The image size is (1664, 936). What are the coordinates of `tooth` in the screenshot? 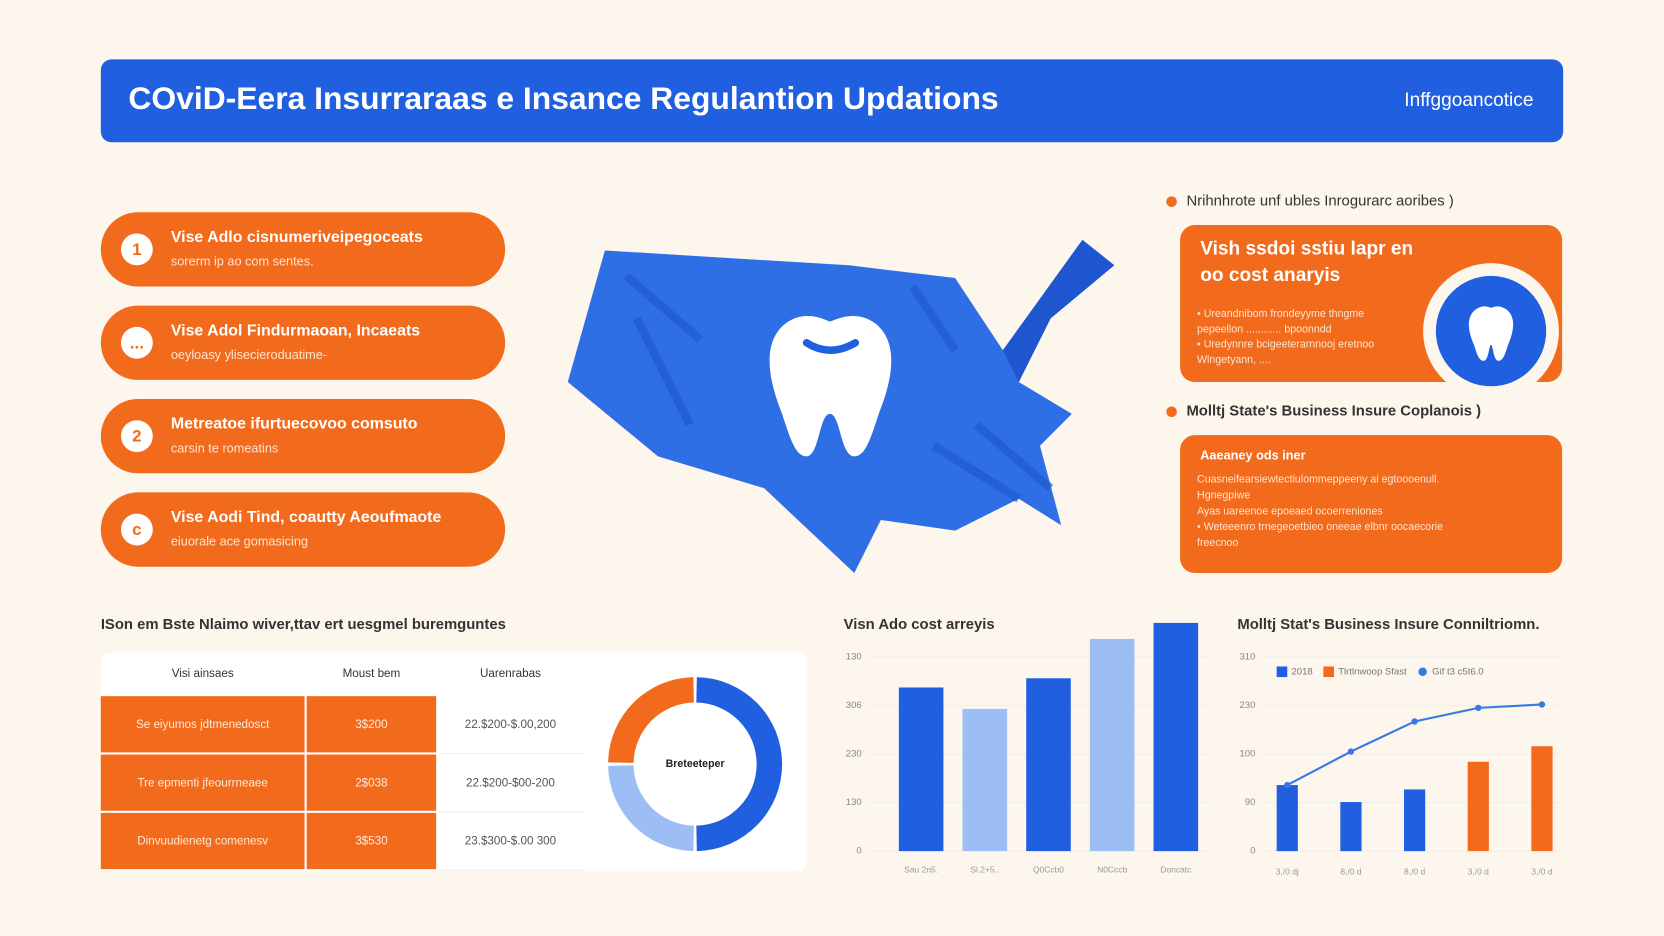 It's located at (830, 386).